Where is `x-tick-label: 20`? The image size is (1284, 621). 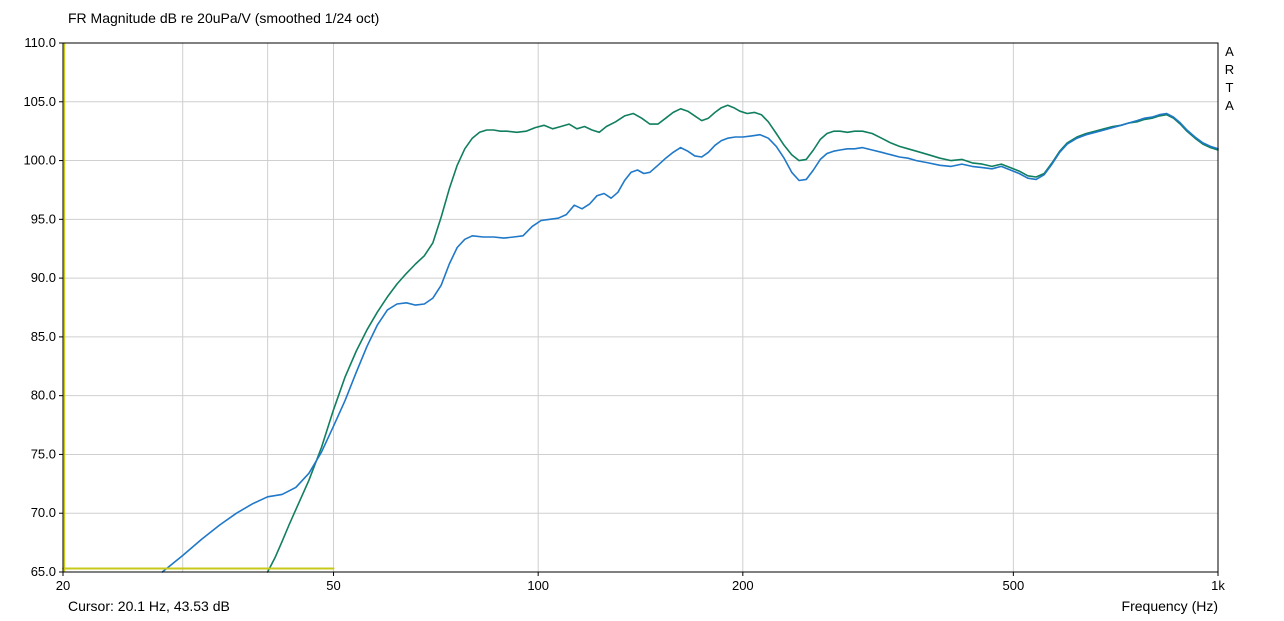 x-tick-label: 20 is located at coordinates (63, 585).